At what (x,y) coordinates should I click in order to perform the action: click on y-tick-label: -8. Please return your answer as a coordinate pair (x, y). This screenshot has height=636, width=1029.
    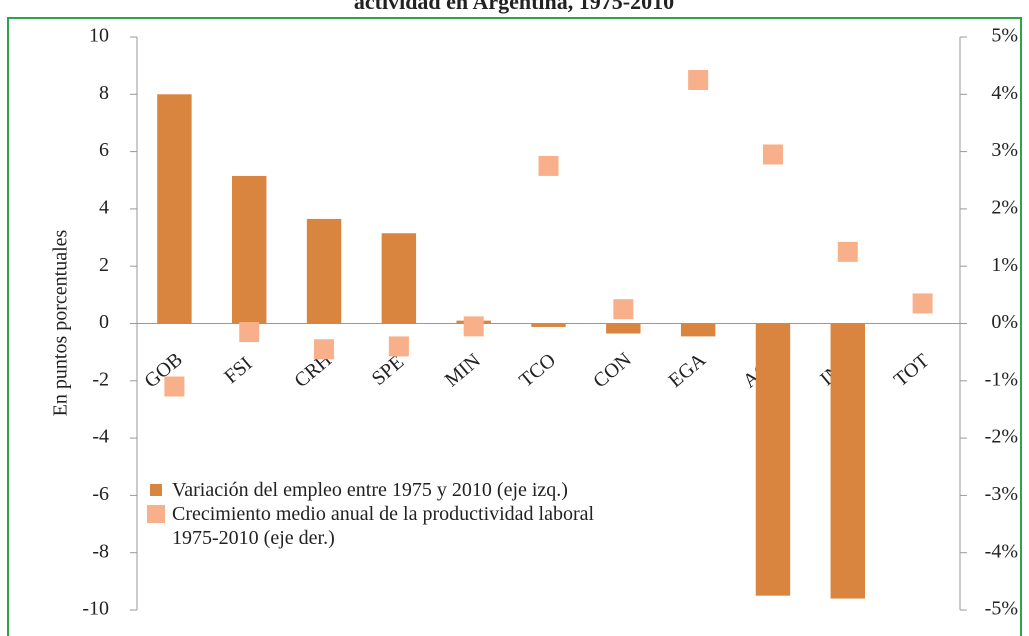
    Looking at the image, I should click on (100, 551).